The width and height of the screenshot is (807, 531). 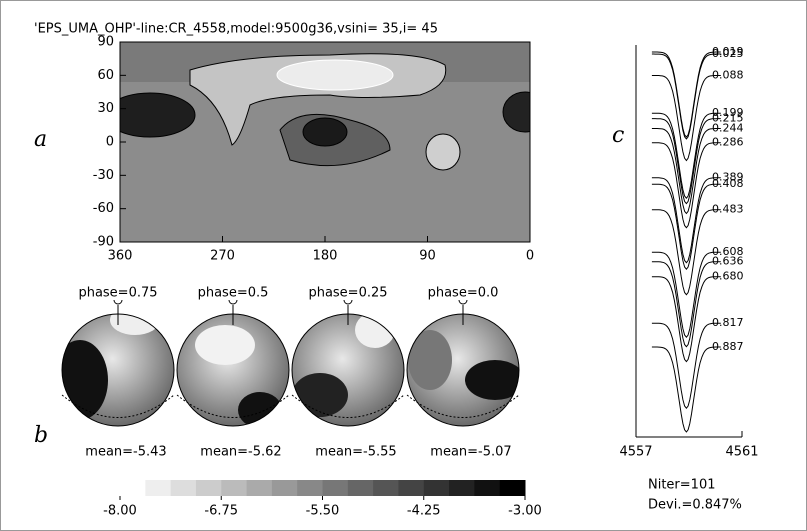 What do you see at coordinates (728, 209) in the screenshot?
I see `phase-label: 0.483` at bounding box center [728, 209].